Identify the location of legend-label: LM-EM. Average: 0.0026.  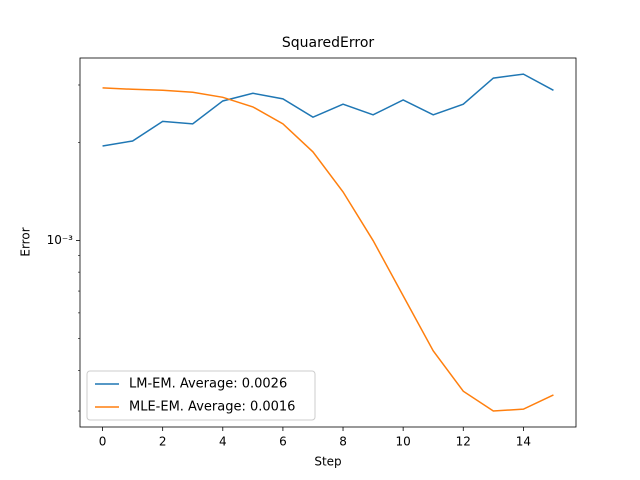
(208, 384).